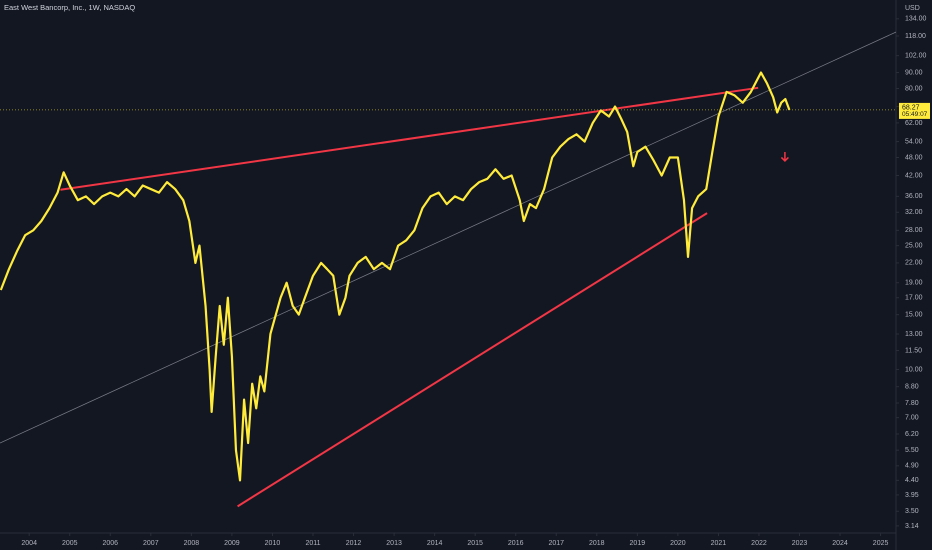  What do you see at coordinates (312, 543) in the screenshot?
I see `x-tick-label: 2011` at bounding box center [312, 543].